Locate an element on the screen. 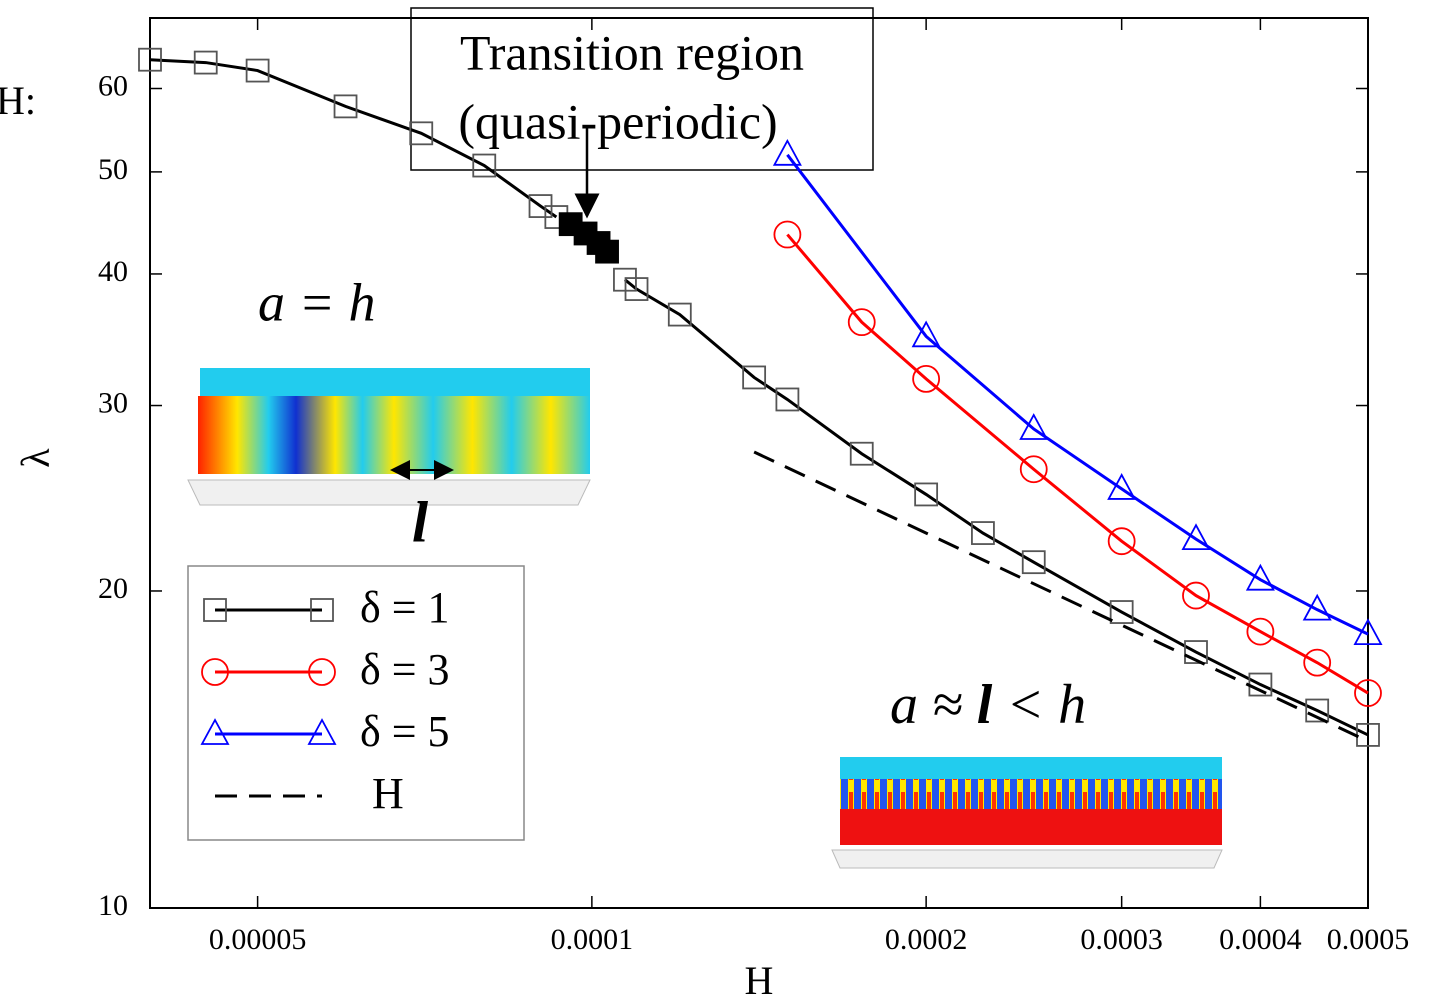 The width and height of the screenshot is (1435, 1008). y-tick-label: 10 is located at coordinates (113, 905).